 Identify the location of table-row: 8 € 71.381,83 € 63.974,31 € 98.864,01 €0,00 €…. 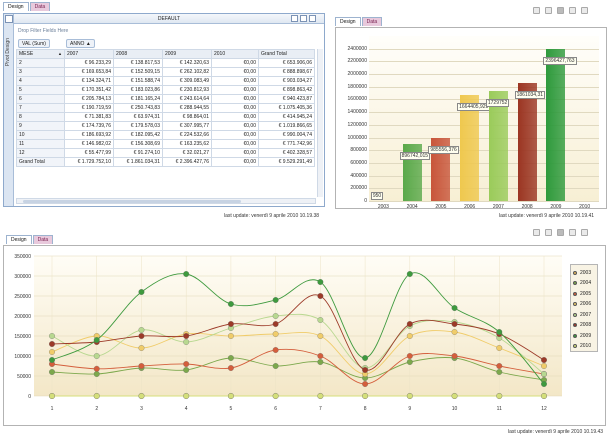
(165, 117).